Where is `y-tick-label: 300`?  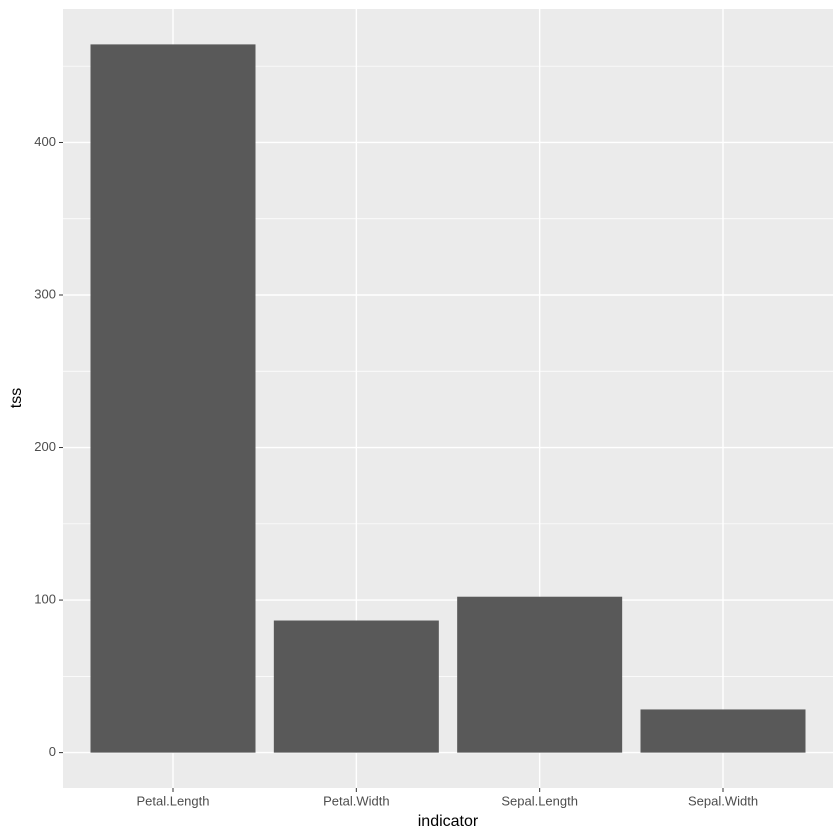
y-tick-label: 300 is located at coordinates (45, 293).